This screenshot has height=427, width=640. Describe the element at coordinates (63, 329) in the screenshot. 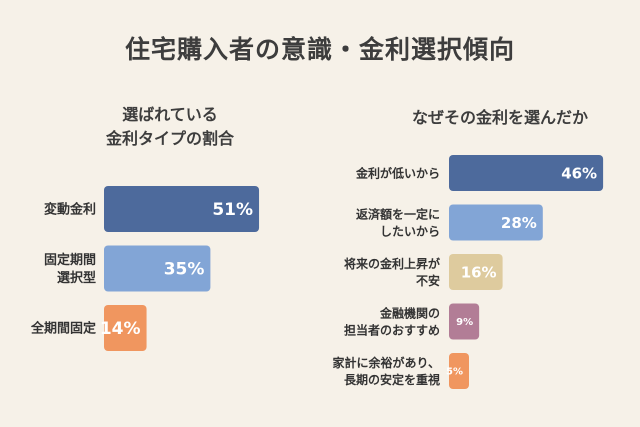

I see `left-category-label-3-line-1: 全期間固定` at that location.